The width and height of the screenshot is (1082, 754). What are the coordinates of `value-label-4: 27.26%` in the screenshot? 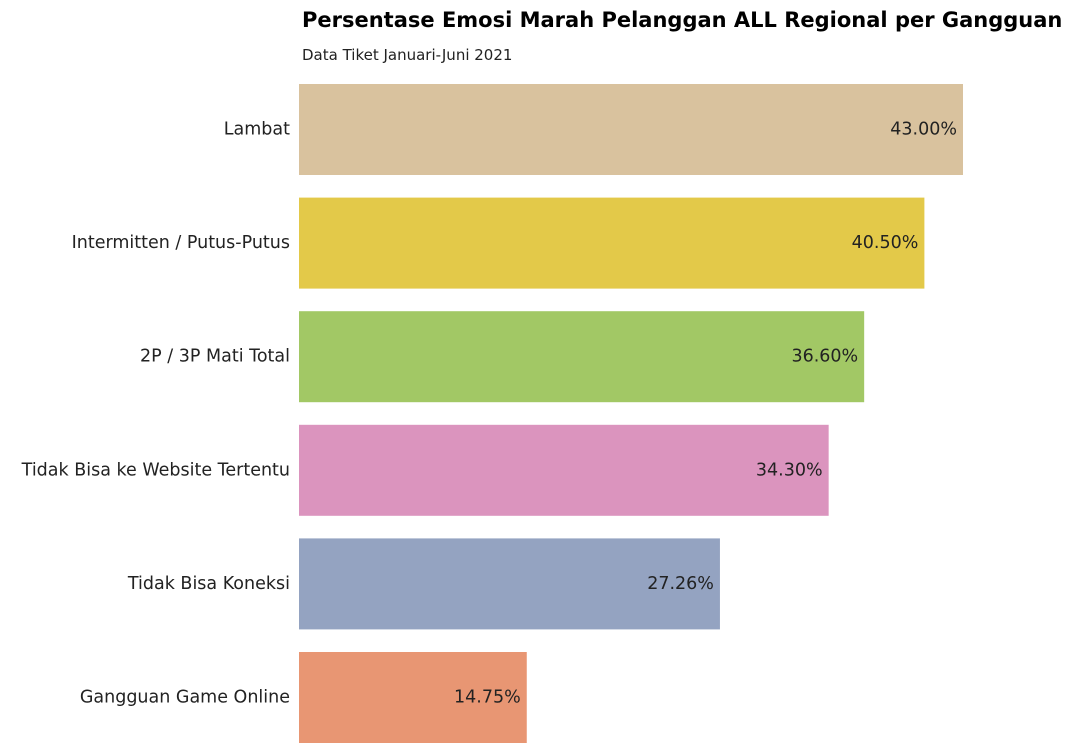 It's located at (680, 584).